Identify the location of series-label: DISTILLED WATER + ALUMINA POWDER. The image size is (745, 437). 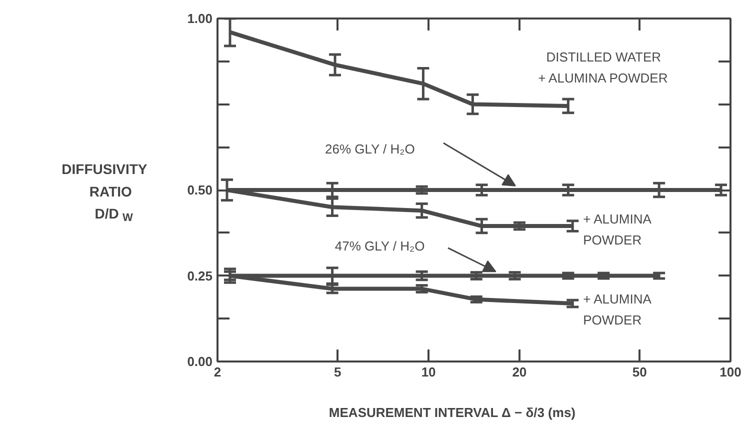
(603, 68).